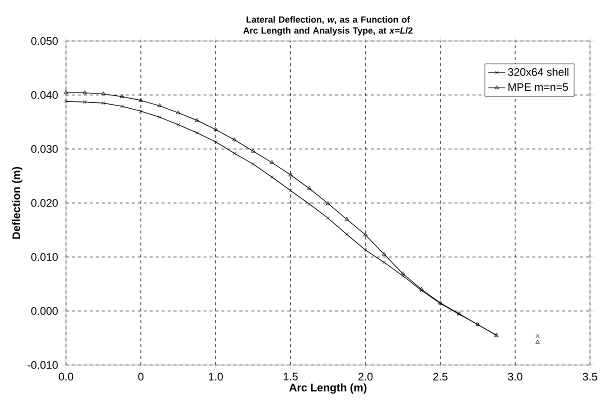  Describe the element at coordinates (66, 376) in the screenshot. I see `x-tick-label: 0.0` at that location.